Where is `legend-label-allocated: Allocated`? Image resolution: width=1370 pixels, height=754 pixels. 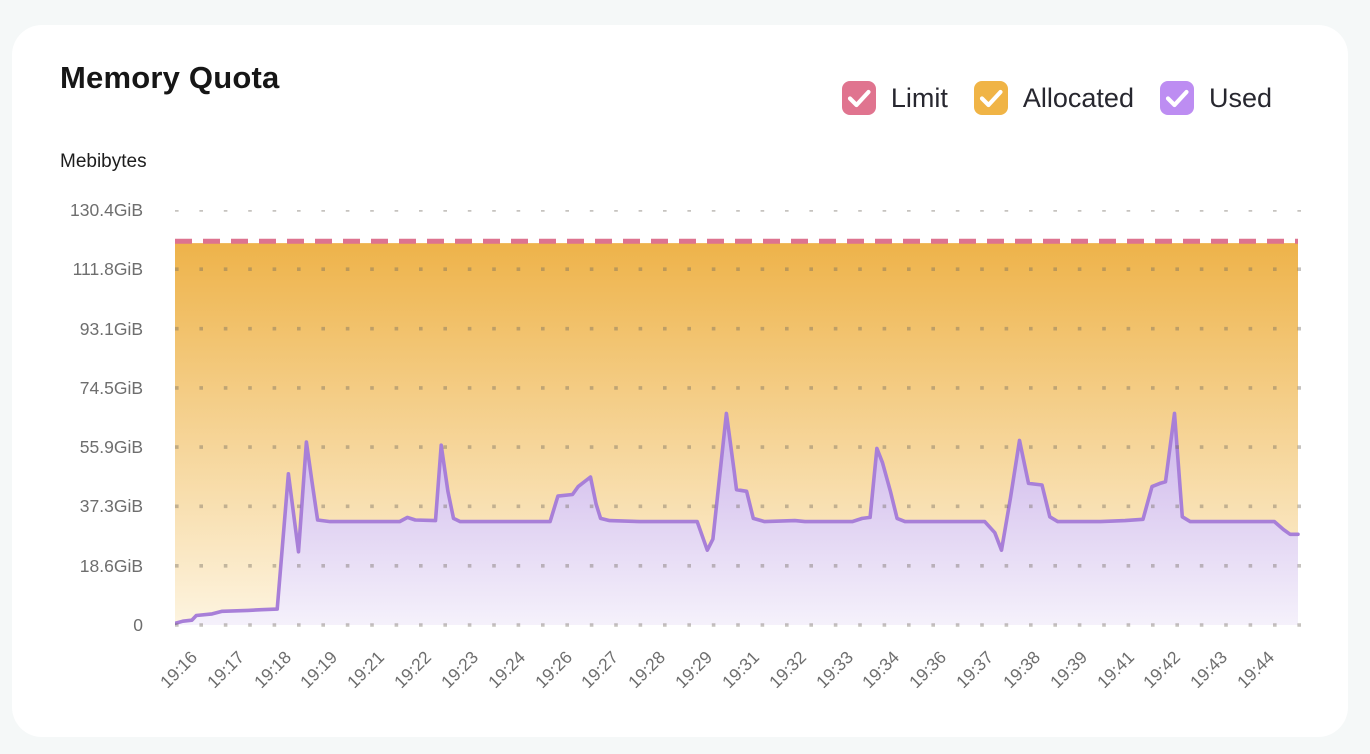
legend-label-allocated: Allocated is located at coordinates (1078, 97).